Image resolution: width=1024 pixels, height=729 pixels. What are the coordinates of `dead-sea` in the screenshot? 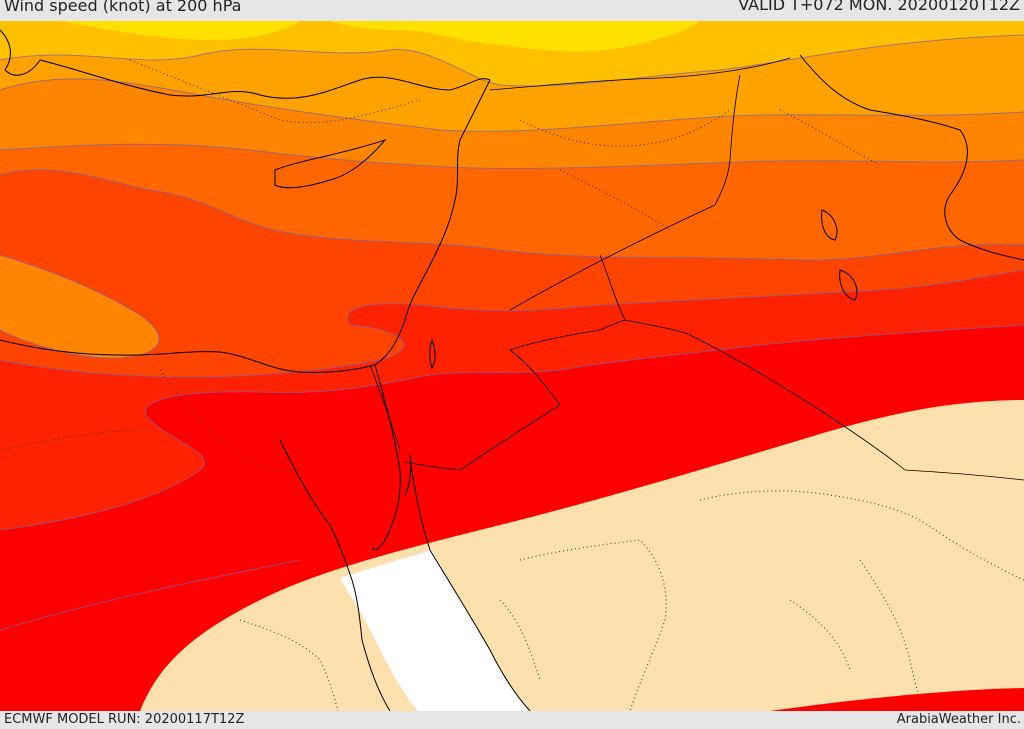 It's located at (432, 354).